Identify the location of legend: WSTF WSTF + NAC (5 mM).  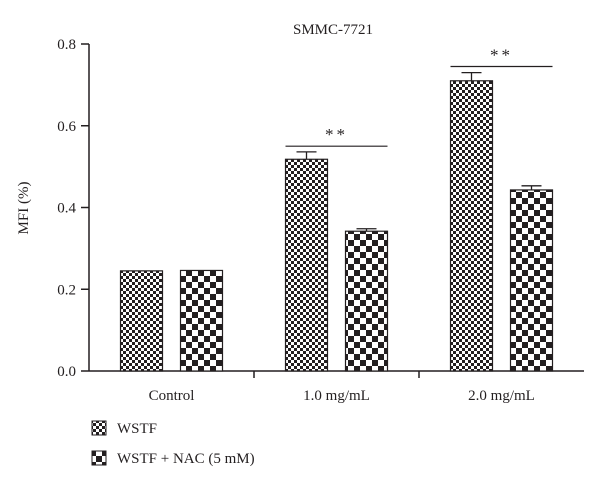
(173, 443).